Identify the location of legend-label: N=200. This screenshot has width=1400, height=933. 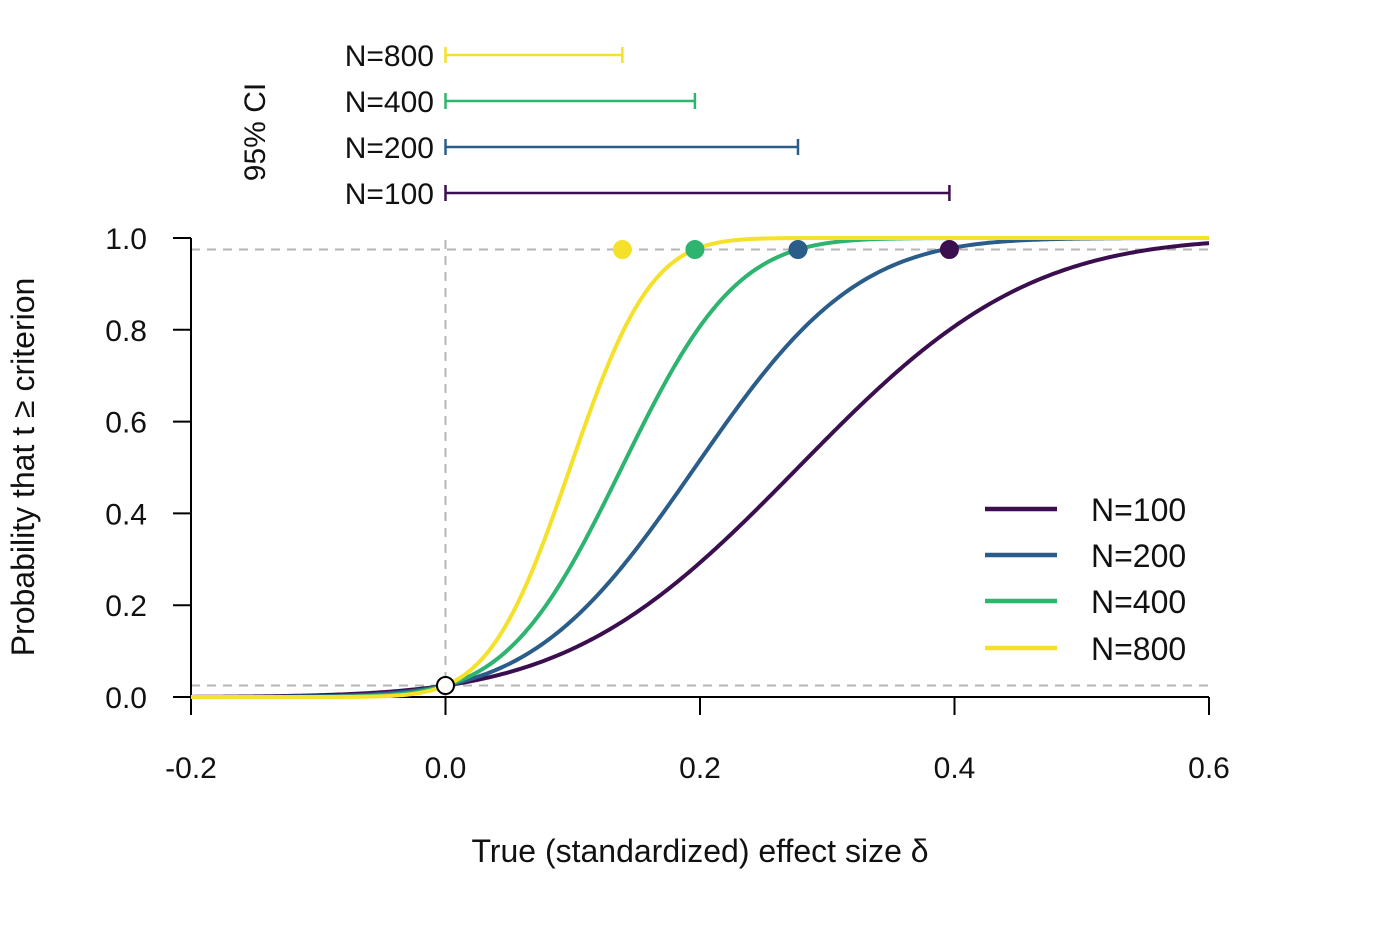
(1138, 556).